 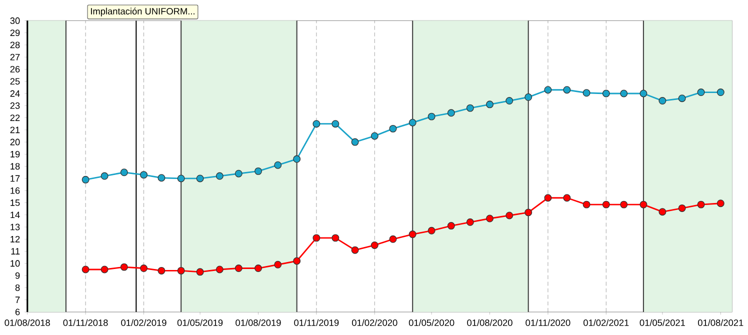 I want to click on y-tick-label: 12, so click(x=15, y=239).